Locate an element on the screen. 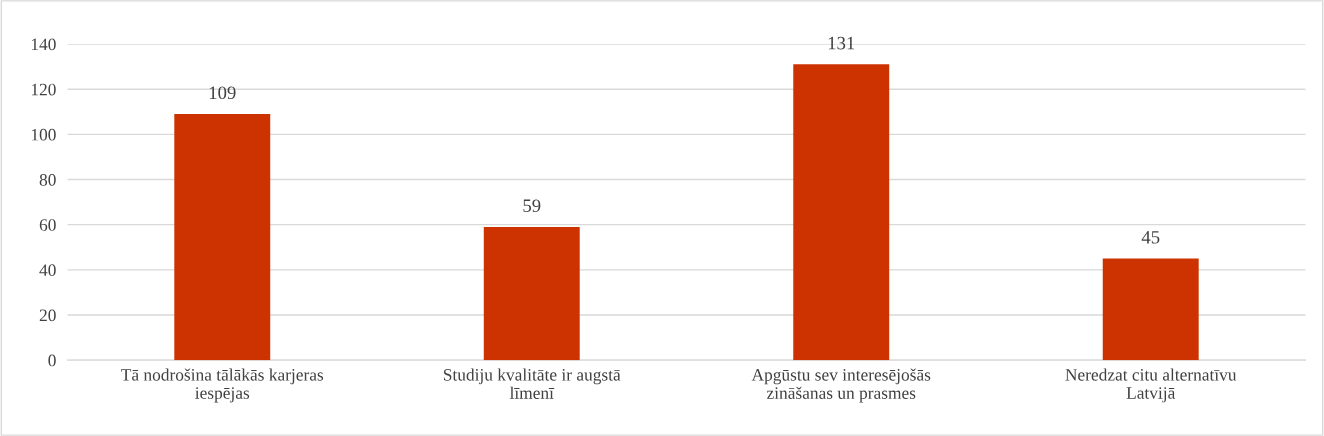 The width and height of the screenshot is (1324, 436). data-label: 109 is located at coordinates (222, 93).